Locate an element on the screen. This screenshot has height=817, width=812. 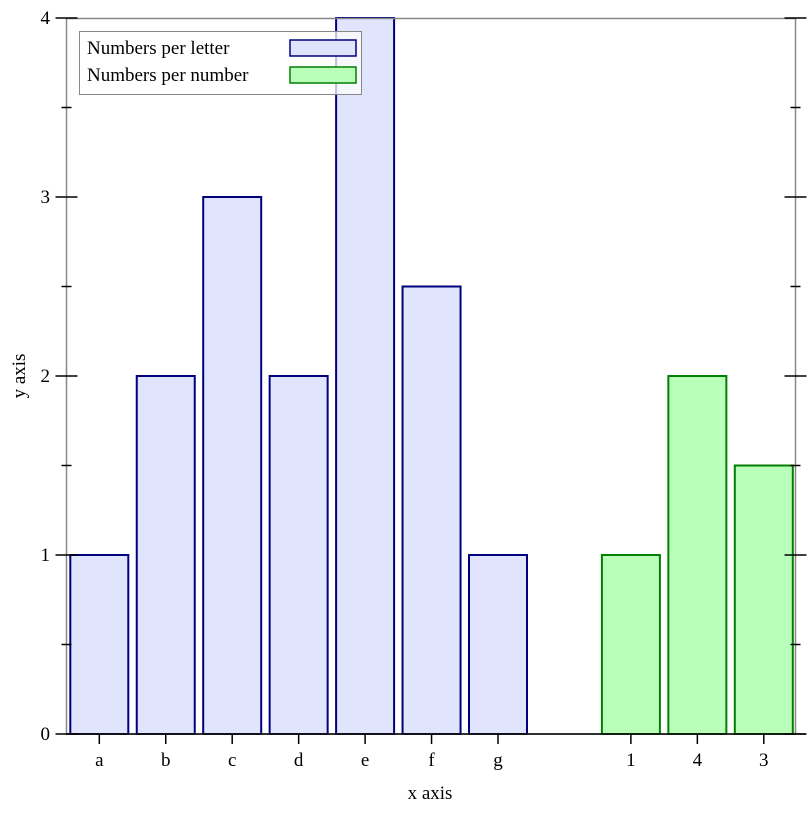
y-tick-label: 3 is located at coordinates (46, 197).